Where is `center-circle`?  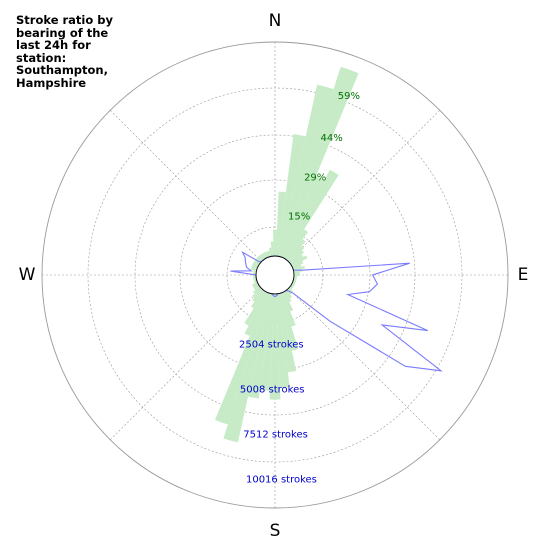 center-circle is located at coordinates (275, 275).